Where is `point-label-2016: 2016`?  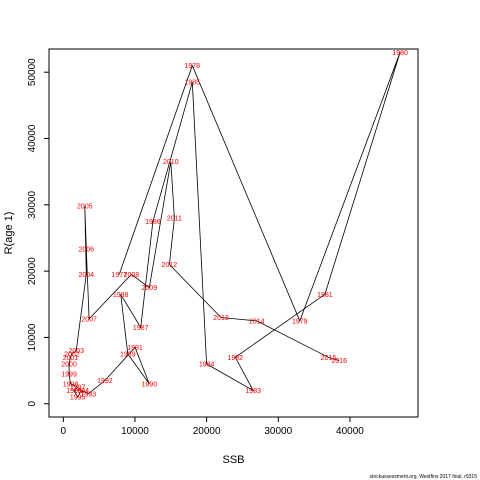 point-label-2016: 2016 is located at coordinates (339, 361).